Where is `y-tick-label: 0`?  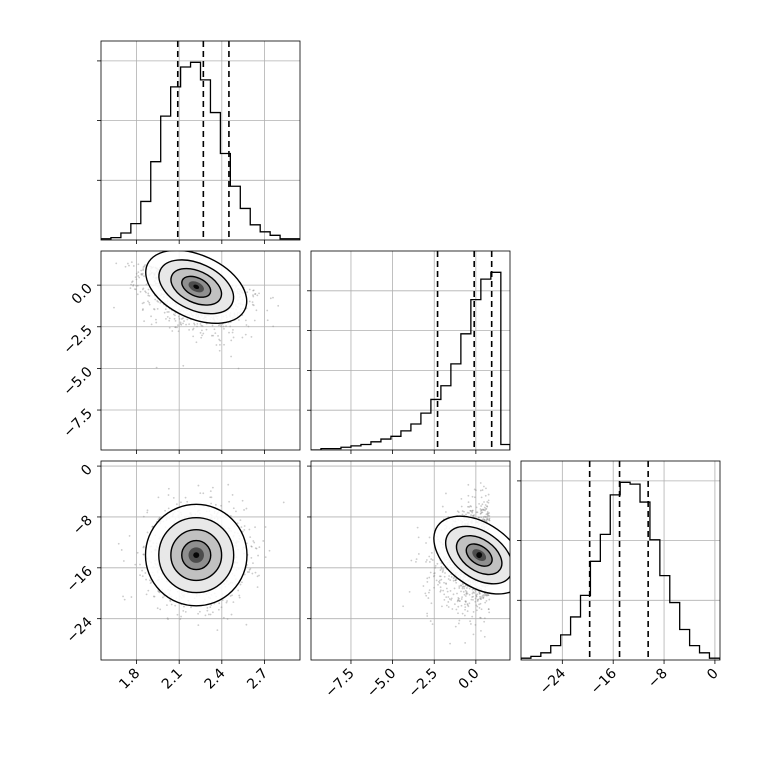
y-tick-label: 0 is located at coordinates (87, 471).